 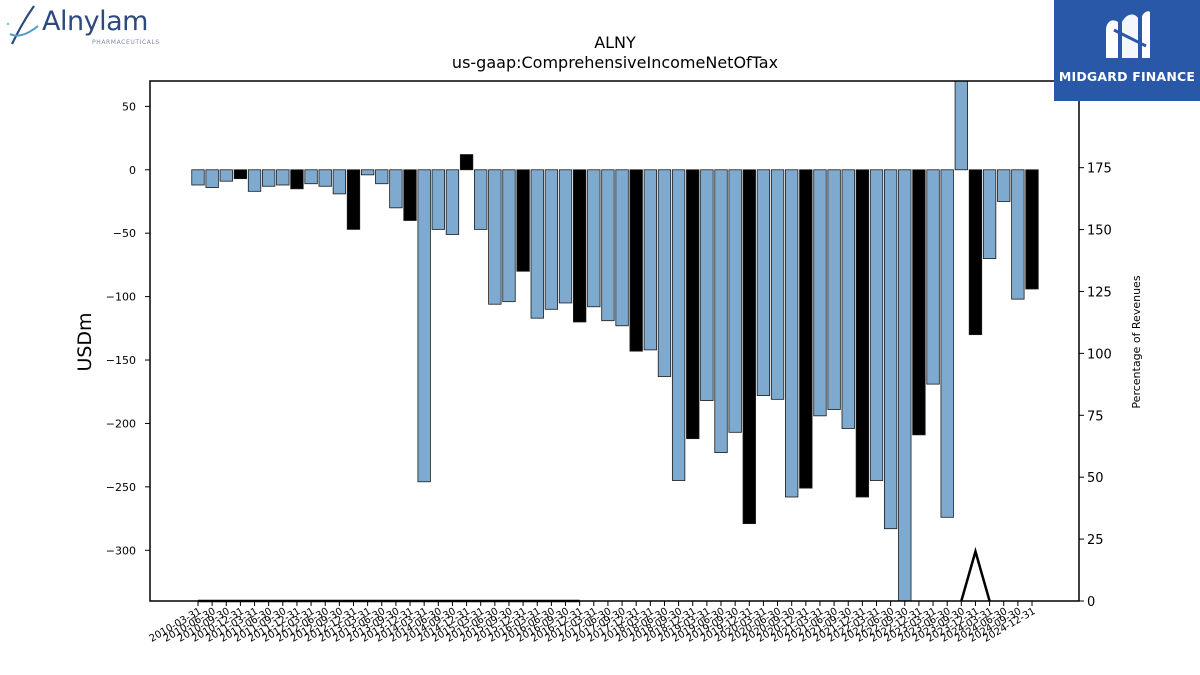 I want to click on y-tick-label: −200, so click(x=121, y=423).